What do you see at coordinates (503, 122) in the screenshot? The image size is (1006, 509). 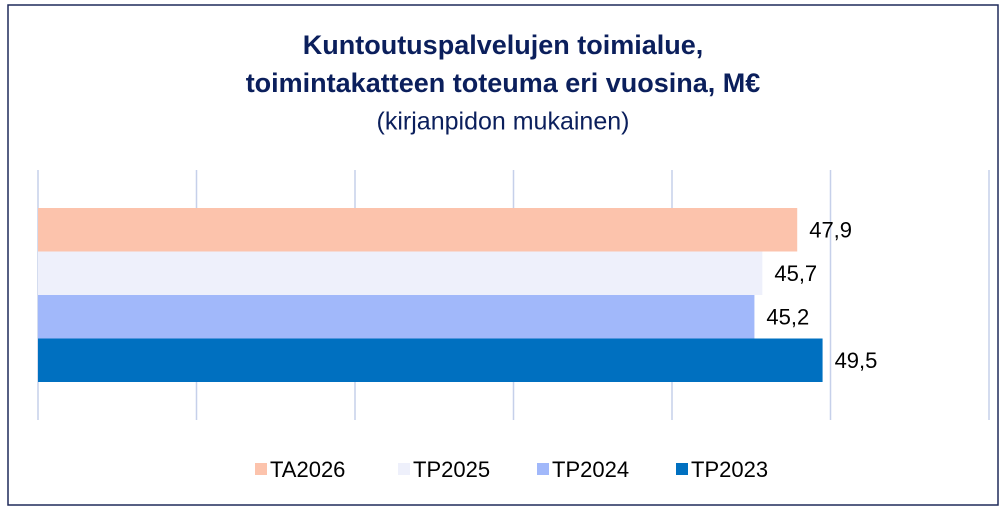 I see `chart-subtitle: (kirjanpidon mukainen)` at bounding box center [503, 122].